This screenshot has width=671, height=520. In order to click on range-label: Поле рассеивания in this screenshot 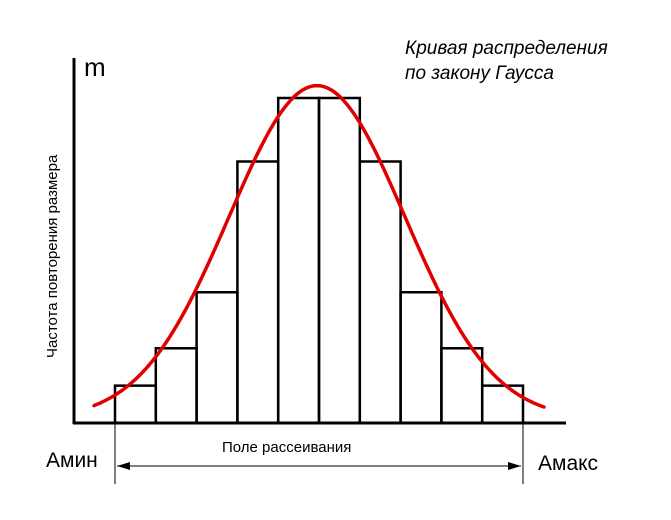, I will do `click(287, 447)`.